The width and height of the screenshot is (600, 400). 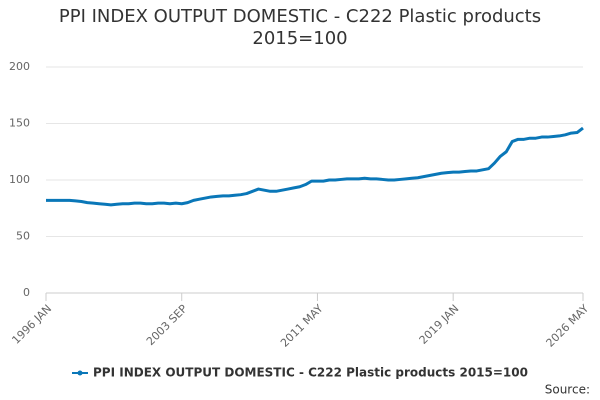 What do you see at coordinates (31, 324) in the screenshot?
I see `x-tick-label: 1996 JAN` at bounding box center [31, 324].